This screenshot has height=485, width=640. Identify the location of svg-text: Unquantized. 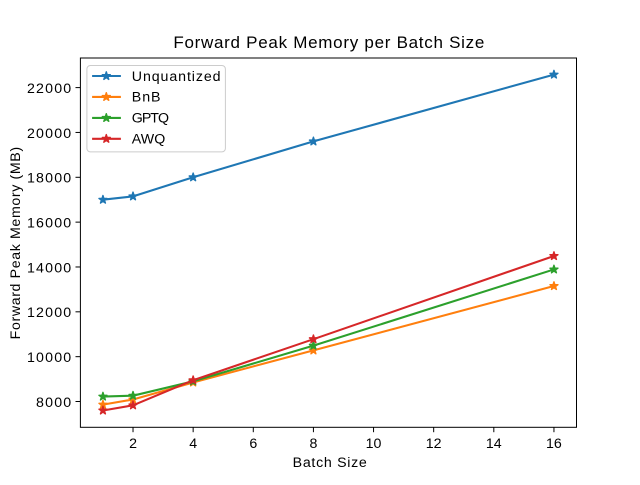
(177, 77).